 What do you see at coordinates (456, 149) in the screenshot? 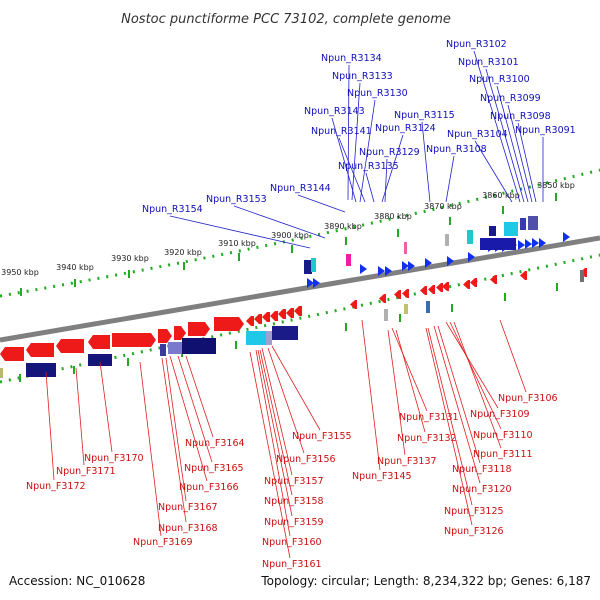
I see `gene-label-npun-r3108: Npun_R3108` at bounding box center [456, 149].